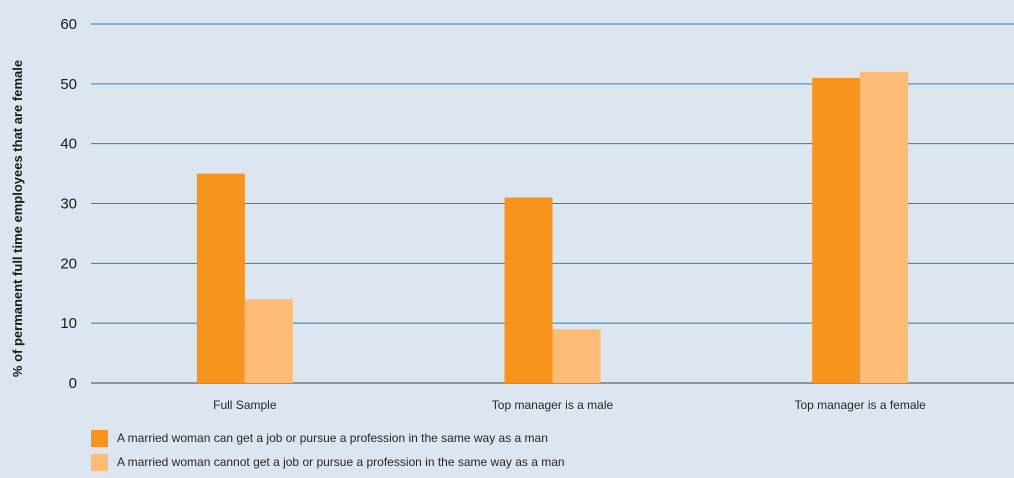 The width and height of the screenshot is (1014, 478). What do you see at coordinates (99, 438) in the screenshot?
I see `legend-swatch-can` at bounding box center [99, 438].